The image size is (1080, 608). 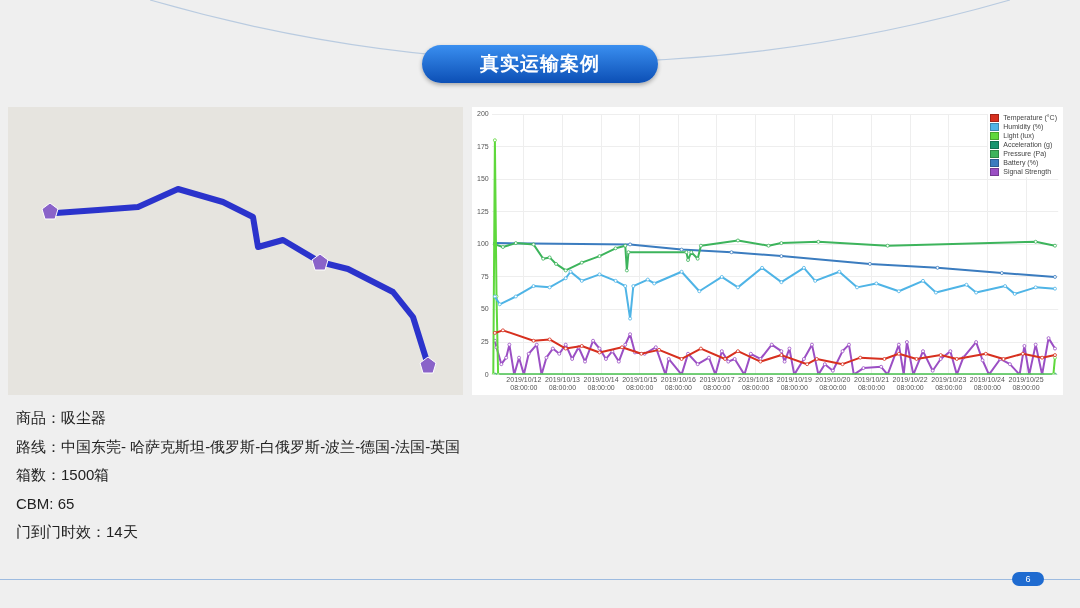 What do you see at coordinates (45, 503) in the screenshot?
I see `text: CBM: 65` at bounding box center [45, 503].